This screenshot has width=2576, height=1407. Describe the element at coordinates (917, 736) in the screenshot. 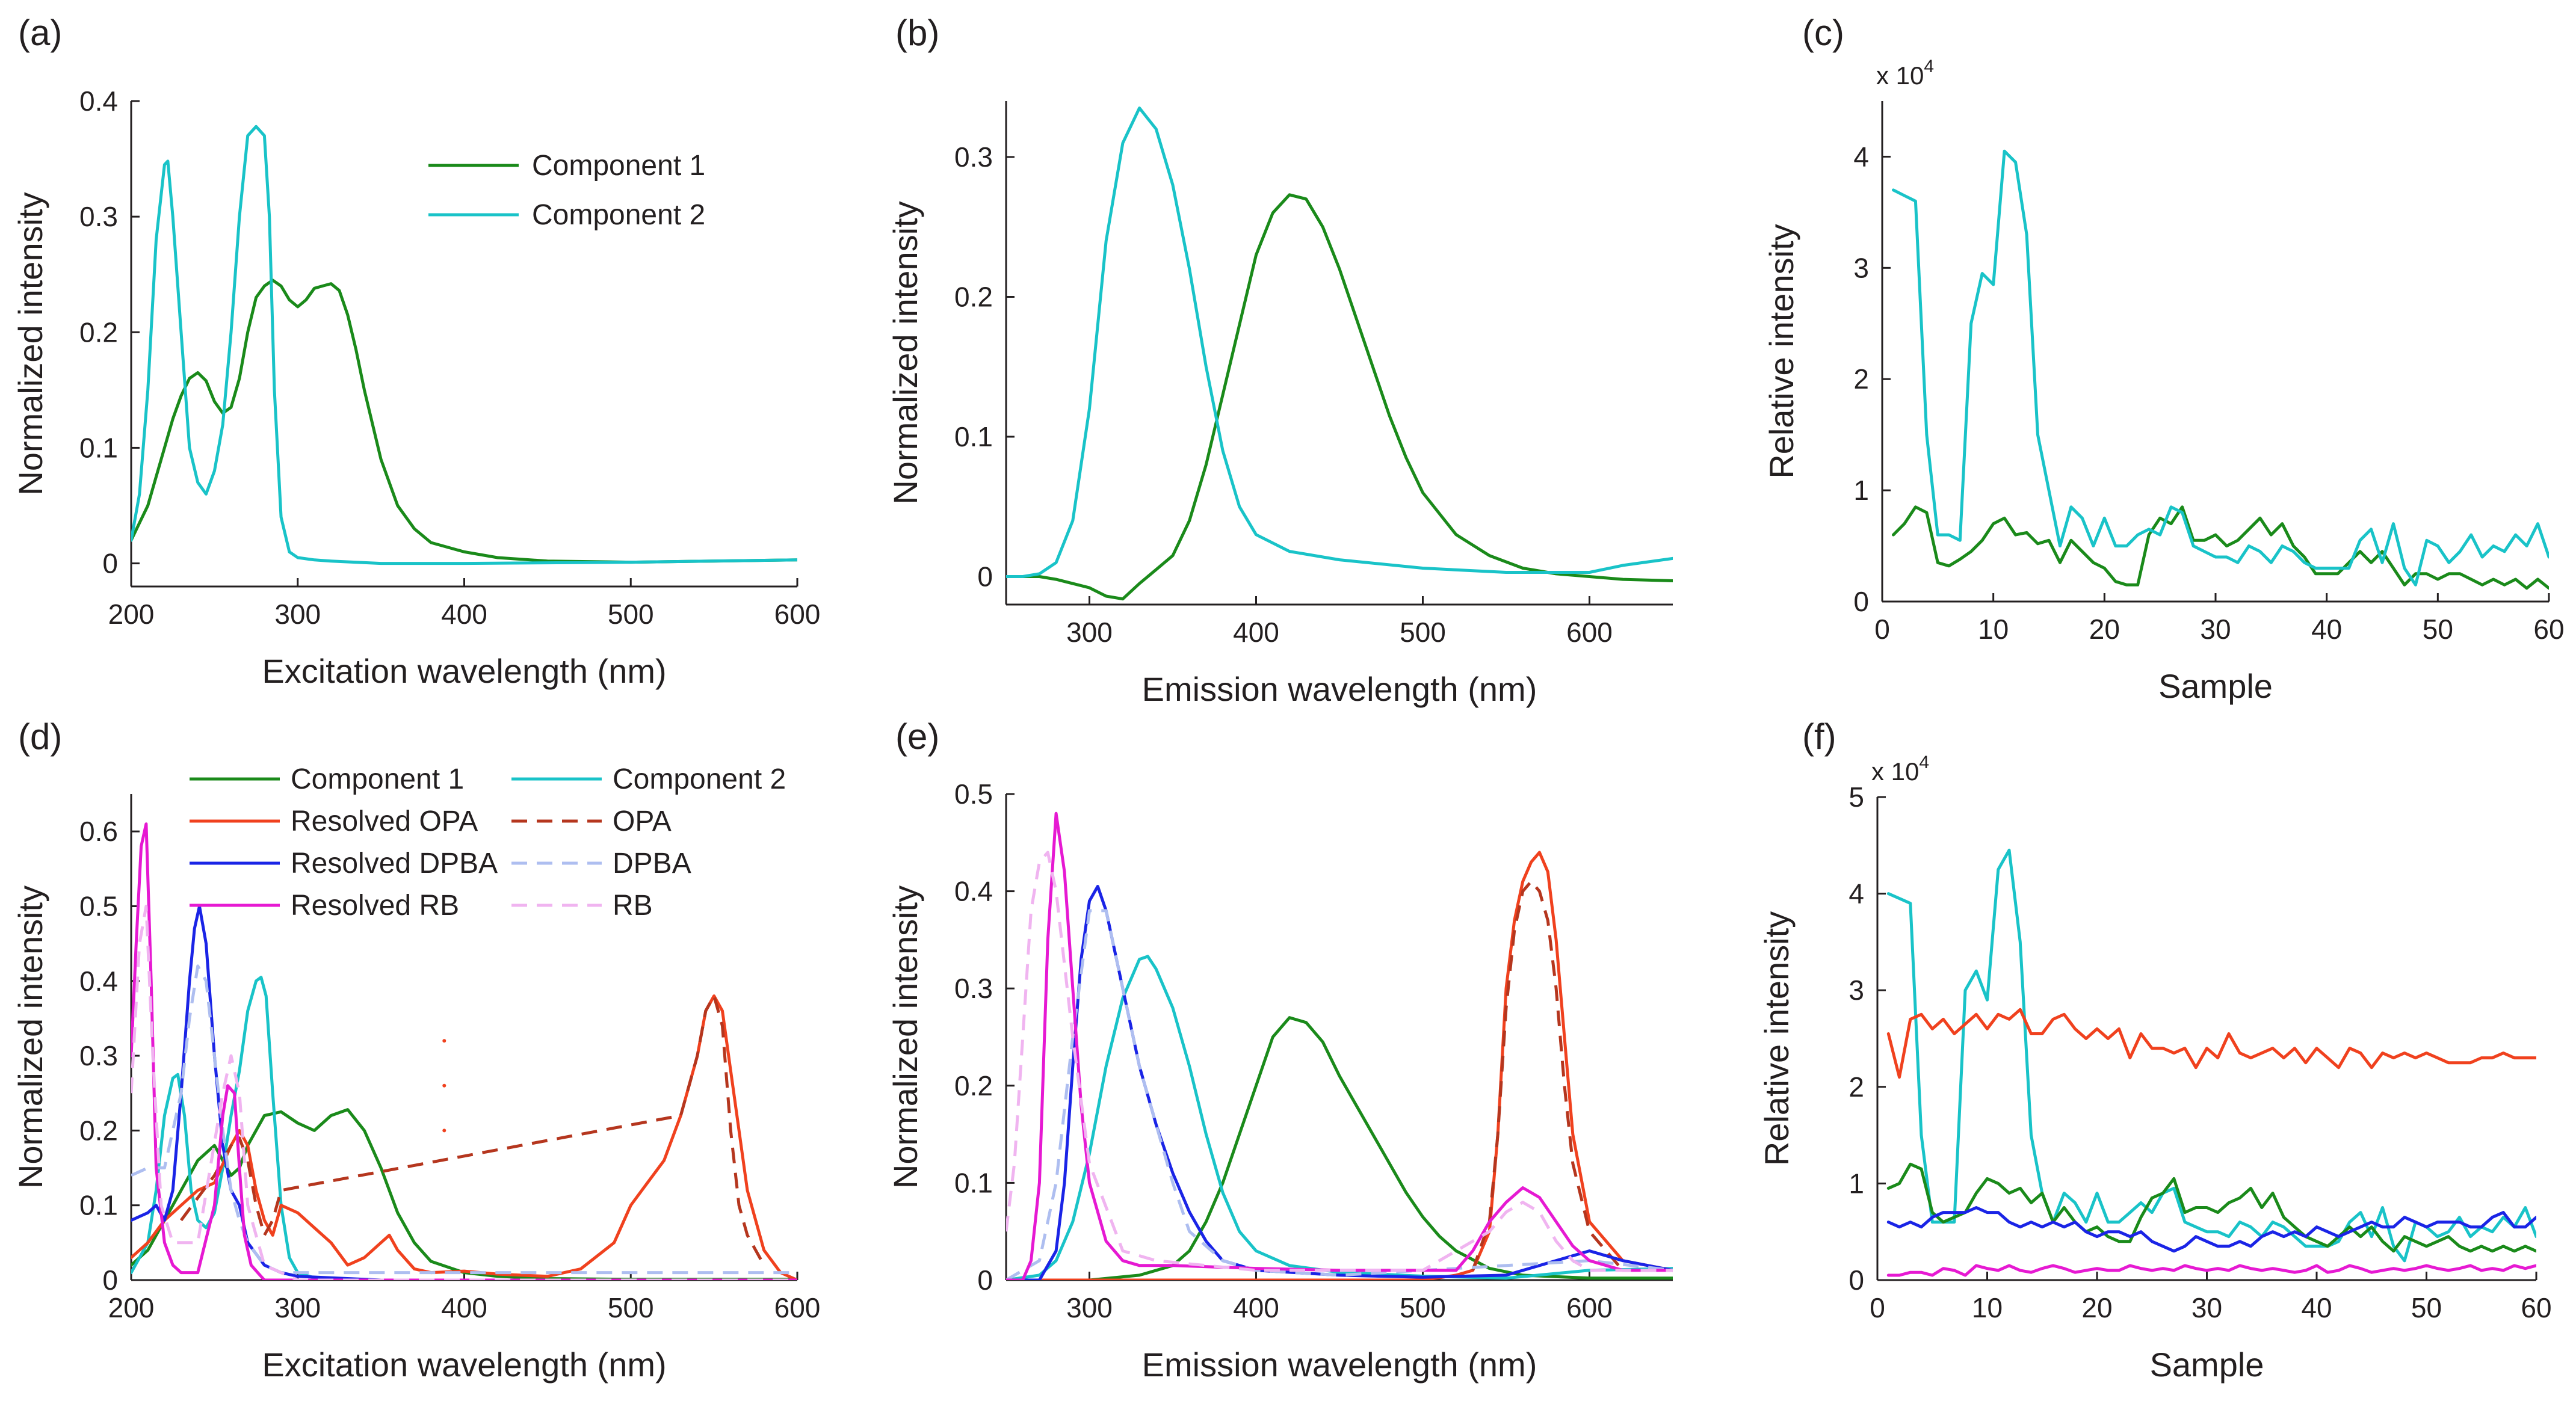

I see `panel-label: (e)` at that location.